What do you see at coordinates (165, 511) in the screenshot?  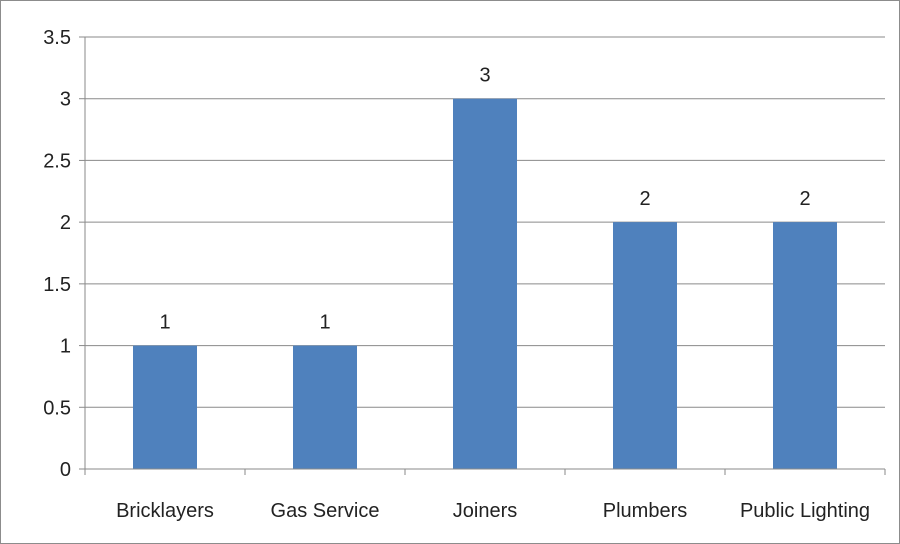 I see `x-category-label: Bricklayers` at bounding box center [165, 511].